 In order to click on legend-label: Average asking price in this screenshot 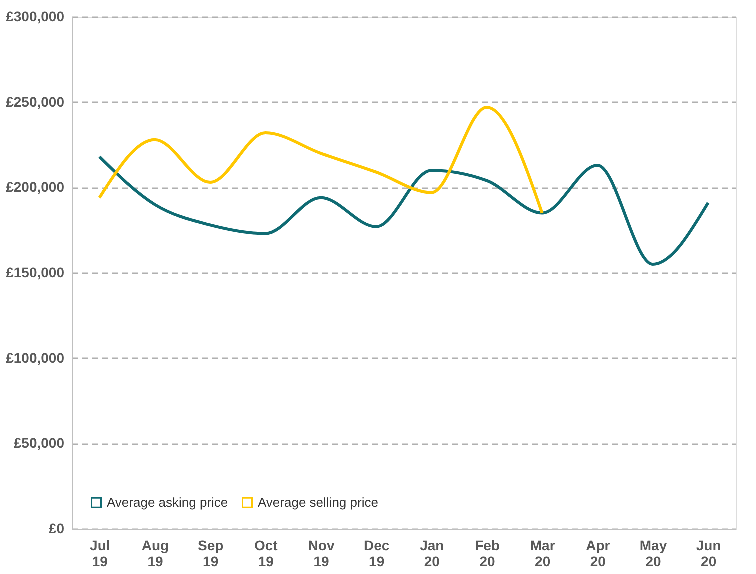, I will do `click(167, 502)`.